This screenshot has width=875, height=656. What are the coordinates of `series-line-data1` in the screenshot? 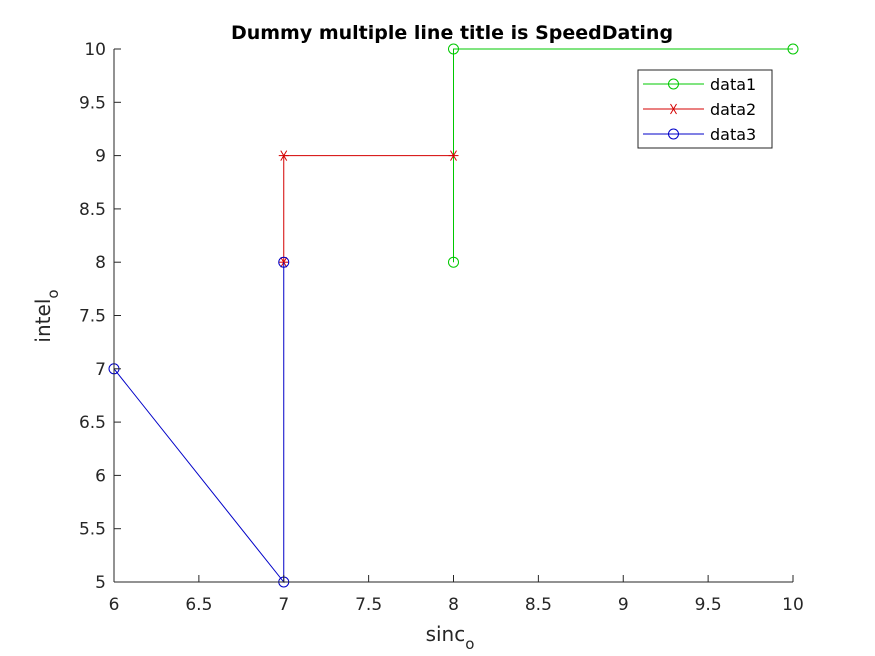 It's located at (623, 155).